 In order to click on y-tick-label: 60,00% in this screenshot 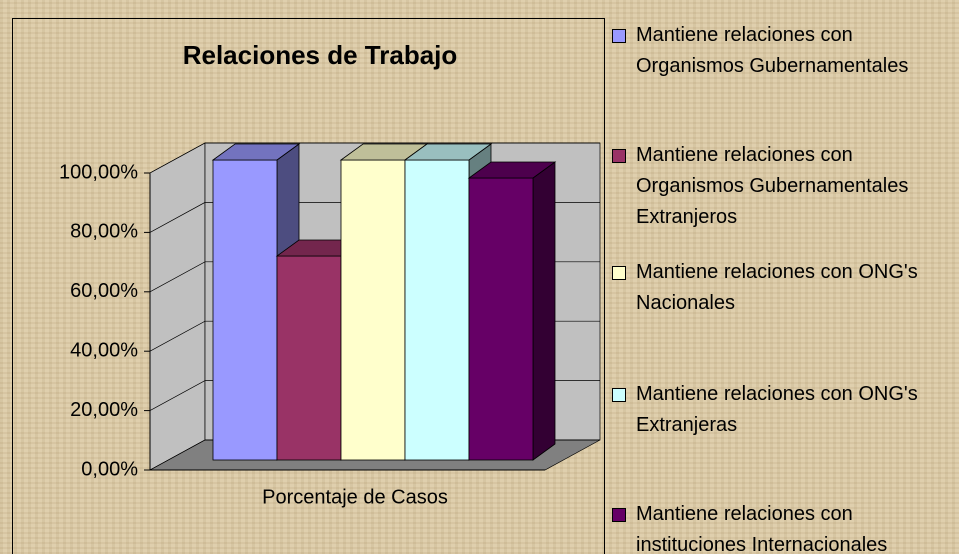, I will do `click(104, 291)`.